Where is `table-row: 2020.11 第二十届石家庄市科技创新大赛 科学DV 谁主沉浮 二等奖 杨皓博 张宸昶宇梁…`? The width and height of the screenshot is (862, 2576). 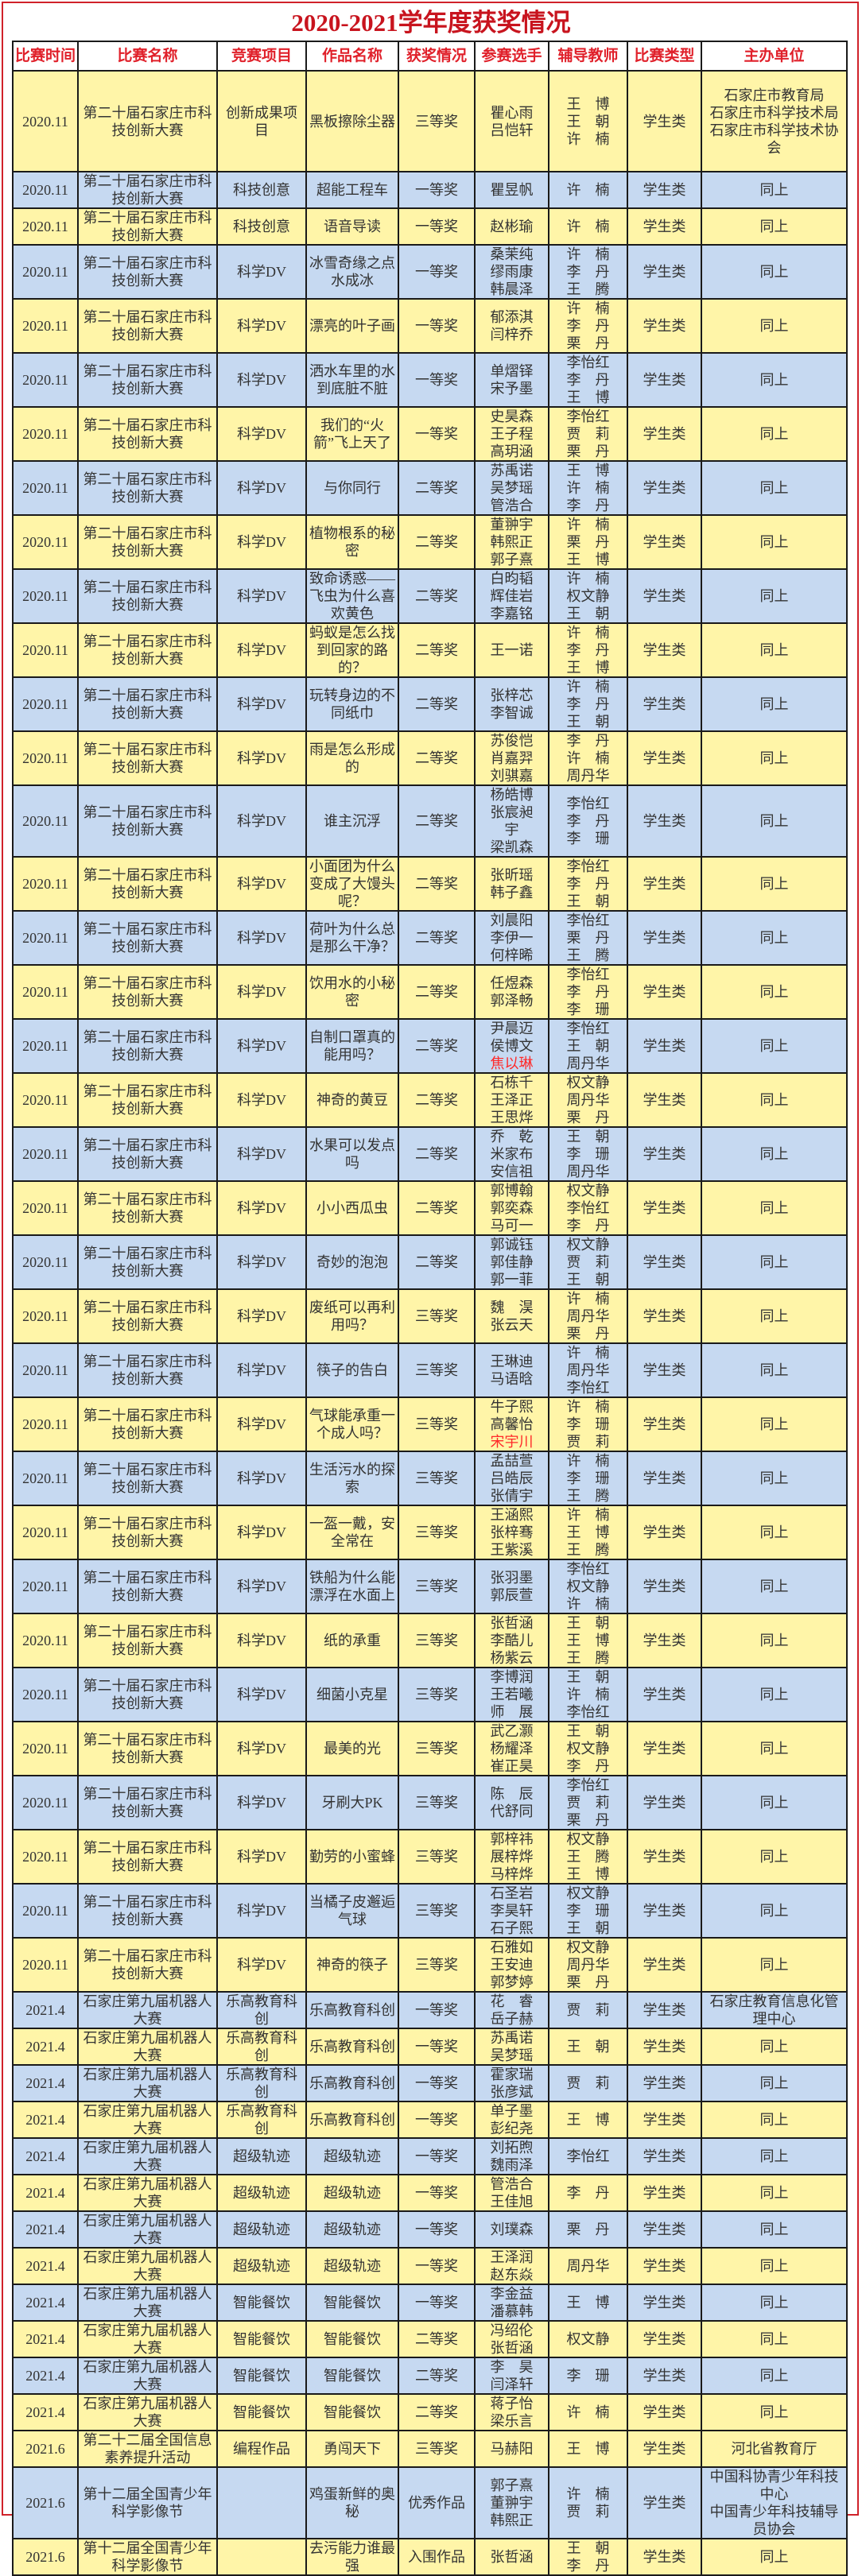
table-row: 2020.11 第二十届石家庄市科技创新大赛 科学DV 谁主沉浮 二等奖 杨皓博 张宸昶宇梁… is located at coordinates (430, 821).